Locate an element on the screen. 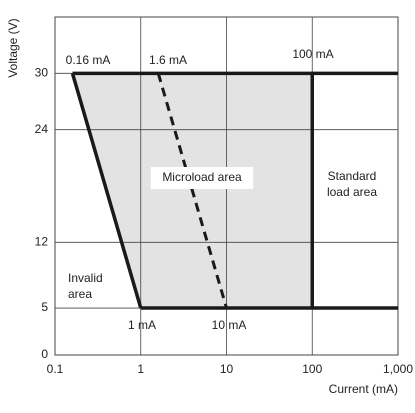 Image resolution: width=415 pixels, height=413 pixels. x-tick-label: 1 is located at coordinates (140, 369).